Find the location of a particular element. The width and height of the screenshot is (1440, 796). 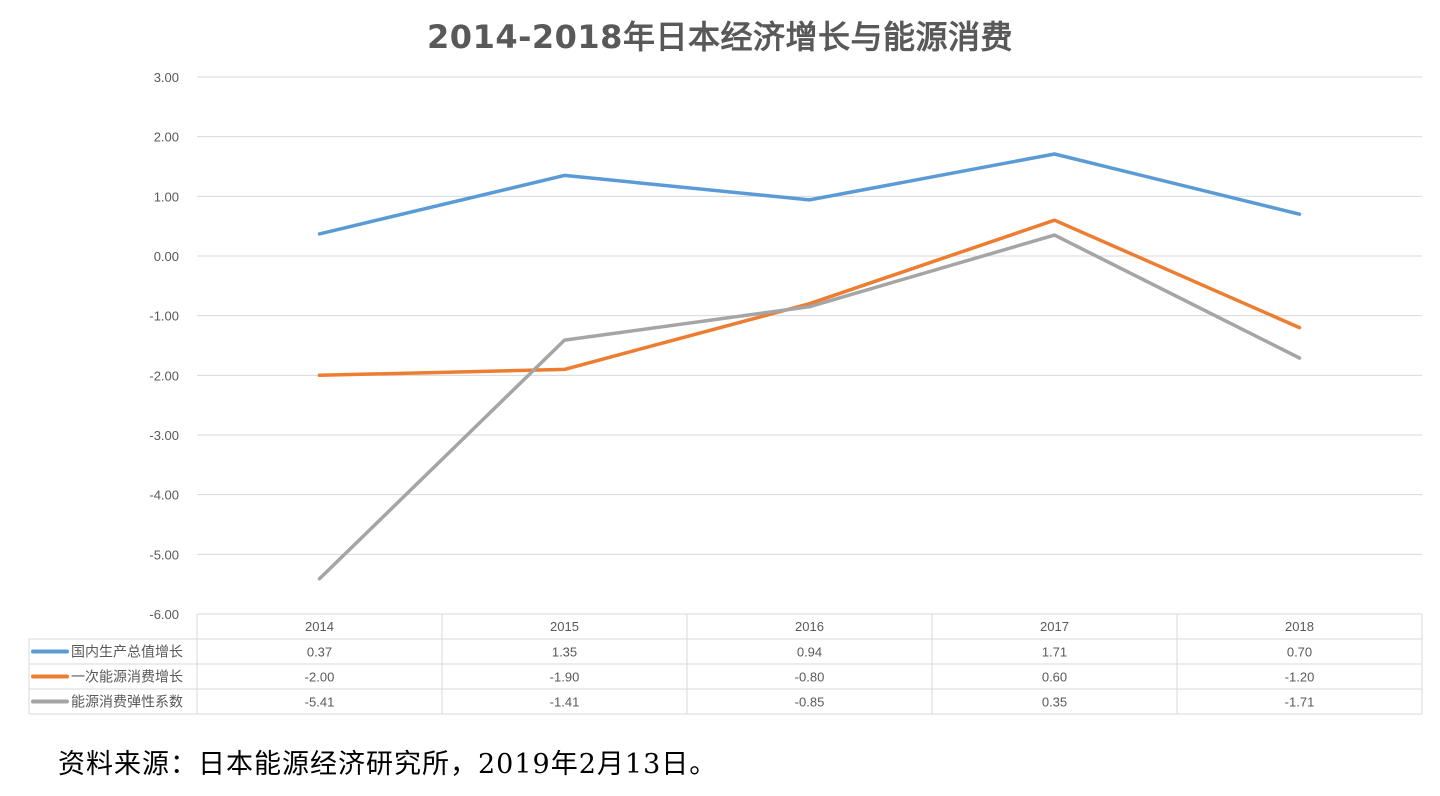

y-tick-label: 2.00 is located at coordinates (166, 137).